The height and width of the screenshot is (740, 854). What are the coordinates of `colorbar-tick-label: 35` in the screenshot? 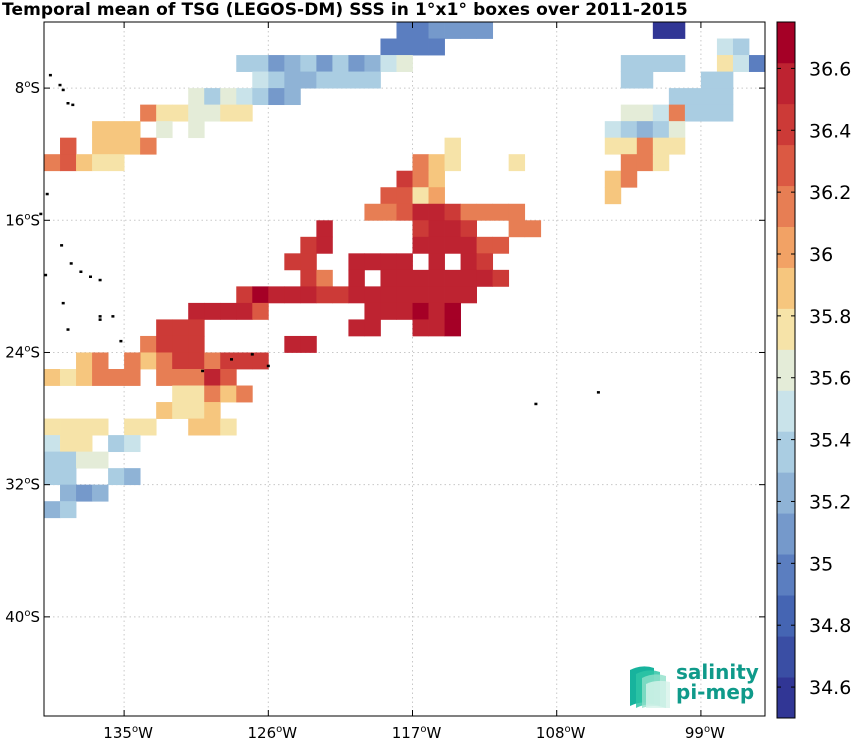 It's located at (821, 564).